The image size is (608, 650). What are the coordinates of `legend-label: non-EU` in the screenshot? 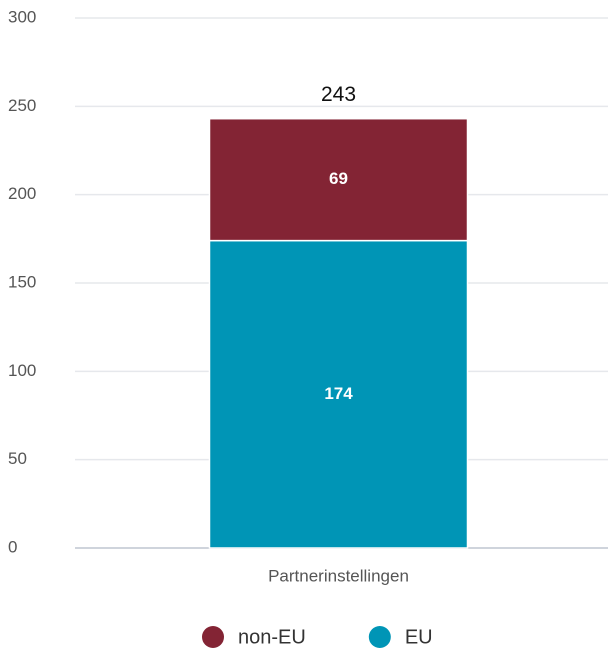 It's located at (272, 637).